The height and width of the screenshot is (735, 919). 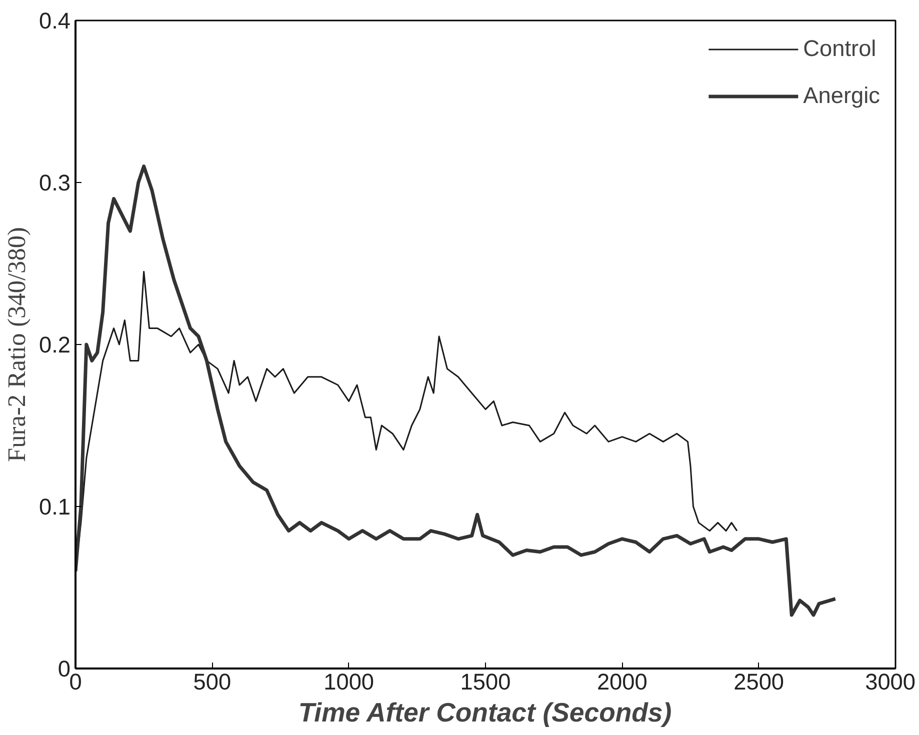 What do you see at coordinates (55, 507) in the screenshot?
I see `y-tick-label: 0.1` at bounding box center [55, 507].